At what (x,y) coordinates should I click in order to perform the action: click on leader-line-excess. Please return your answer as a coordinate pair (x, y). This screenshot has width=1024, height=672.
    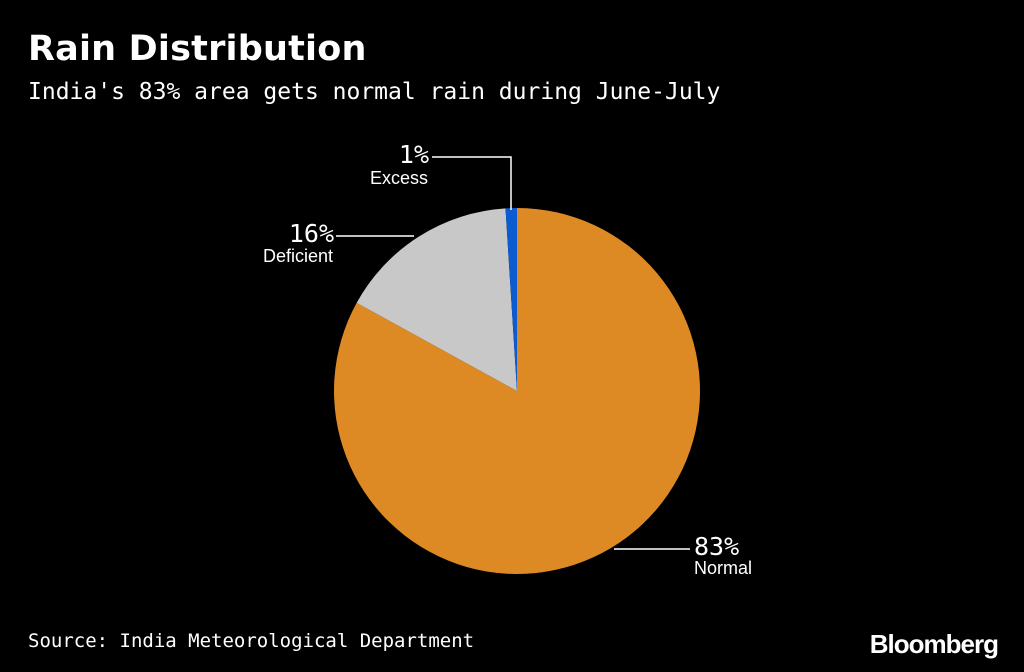
    Looking at the image, I should click on (472, 183).